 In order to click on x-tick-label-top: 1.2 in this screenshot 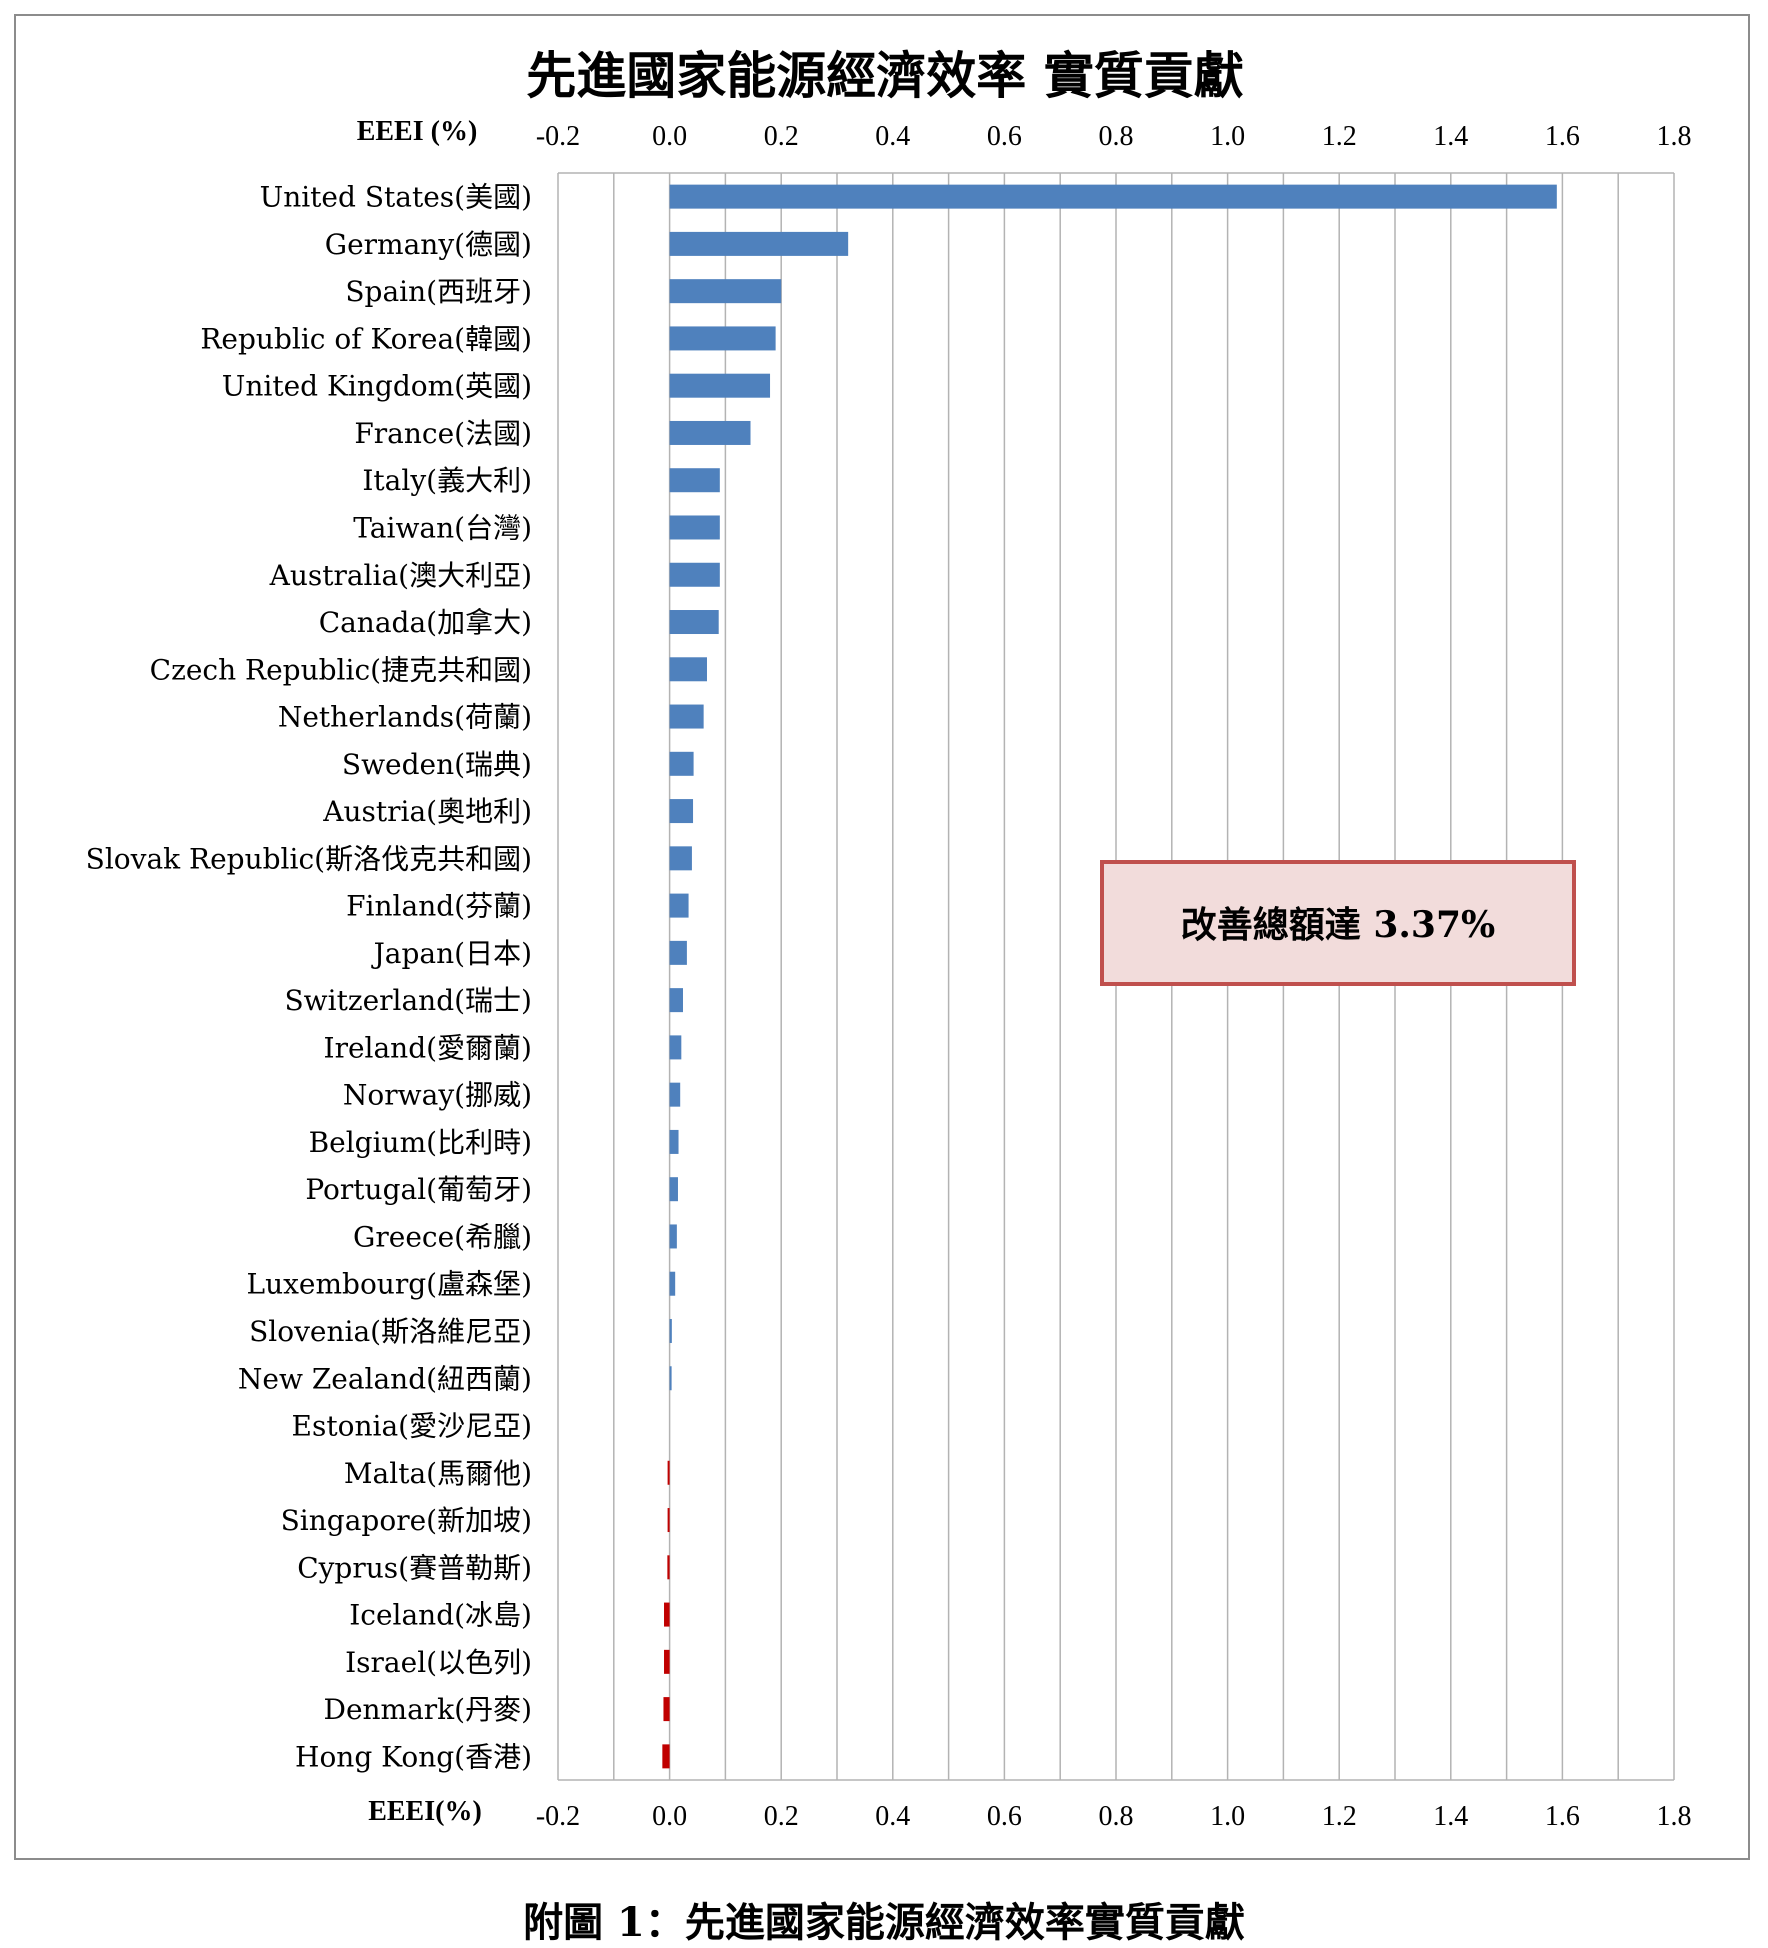, I will do `click(1339, 136)`.